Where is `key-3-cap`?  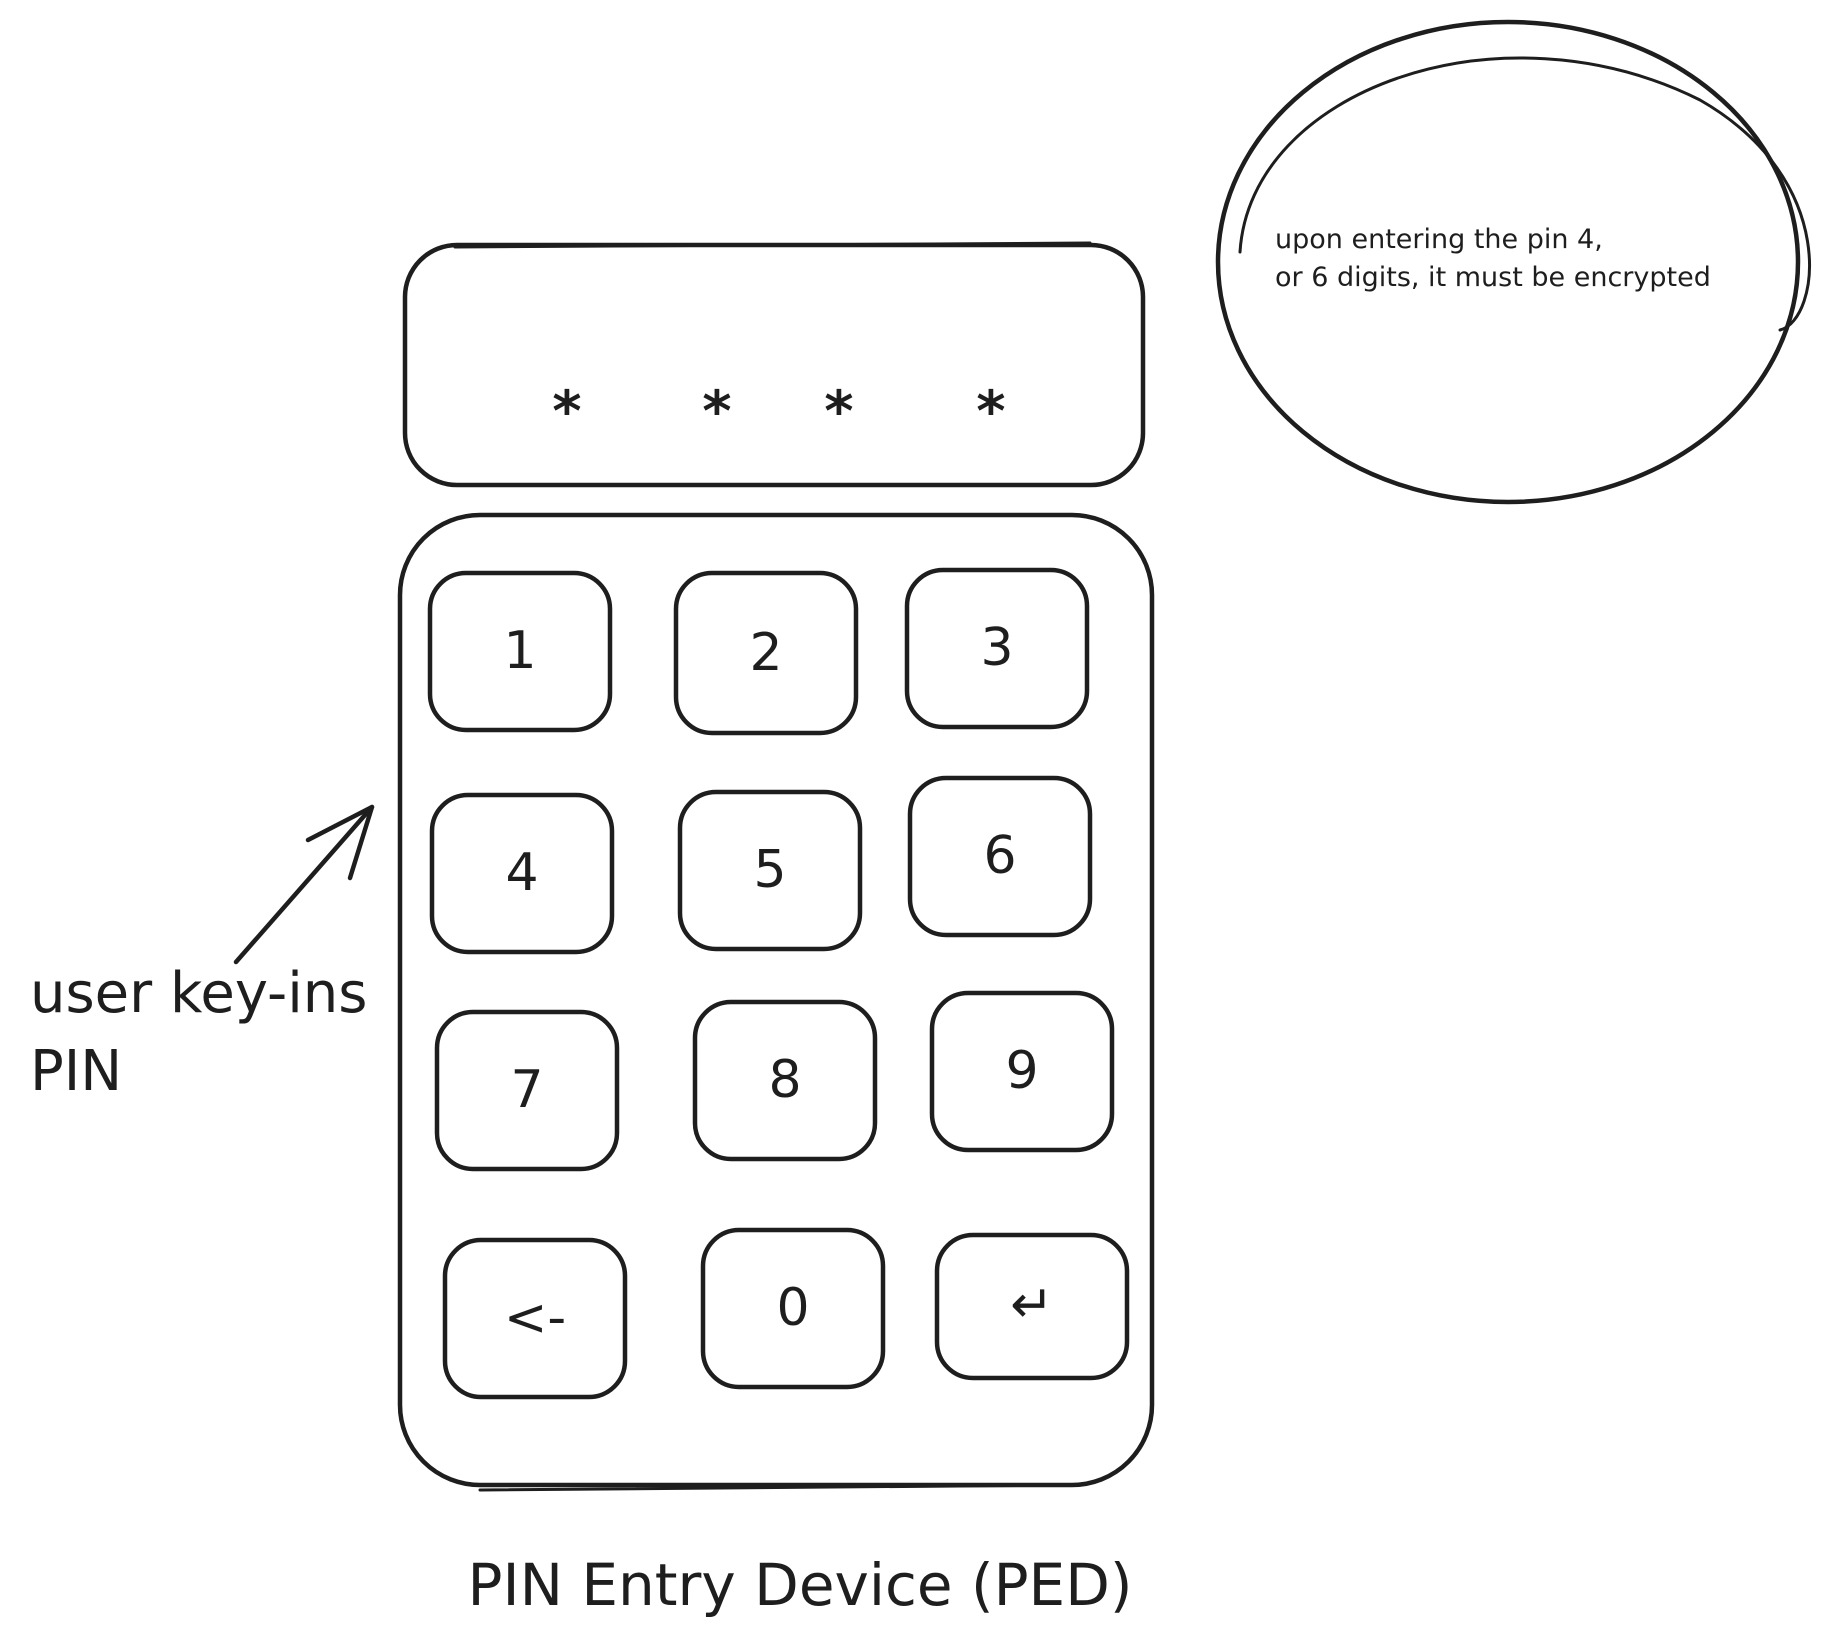
key-3-cap is located at coordinates (997, 648).